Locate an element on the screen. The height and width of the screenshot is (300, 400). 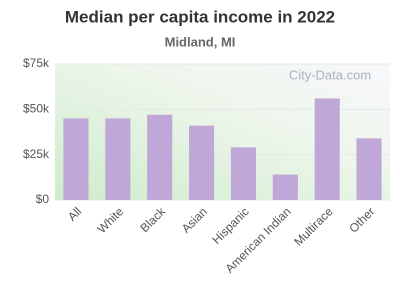
x-tick-label: All is located at coordinates (74, 213).